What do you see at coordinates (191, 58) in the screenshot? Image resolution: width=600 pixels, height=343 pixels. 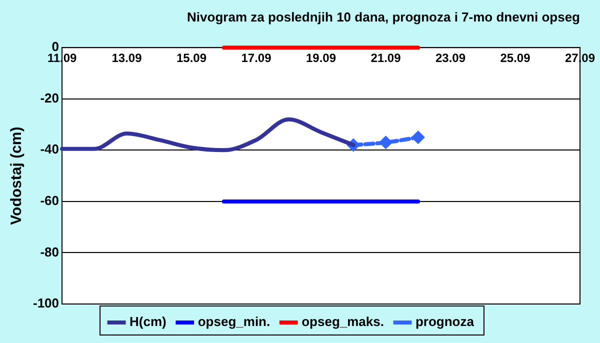 I see `x-tick-label: 15.09` at bounding box center [191, 58].